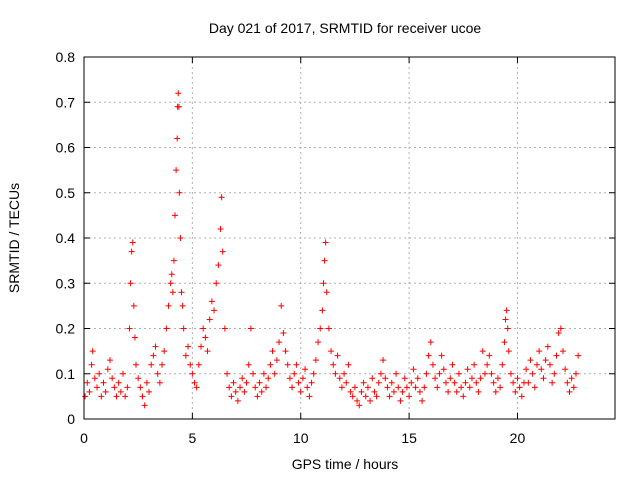 The image size is (640, 480). What do you see at coordinates (66, 374) in the screenshot?
I see `y-tick-label: 0.1` at bounding box center [66, 374].